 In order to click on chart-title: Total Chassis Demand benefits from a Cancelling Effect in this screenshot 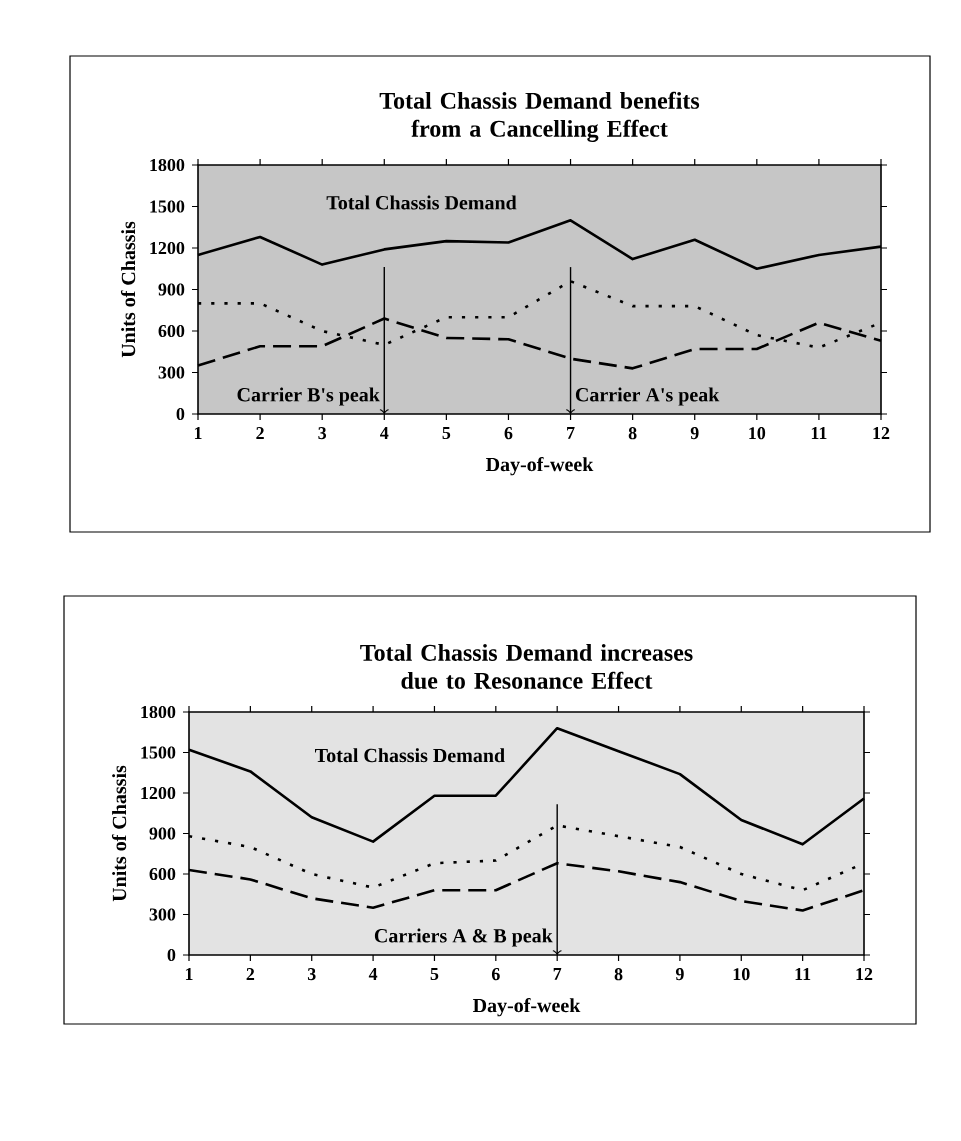, I will do `click(539, 116)`.